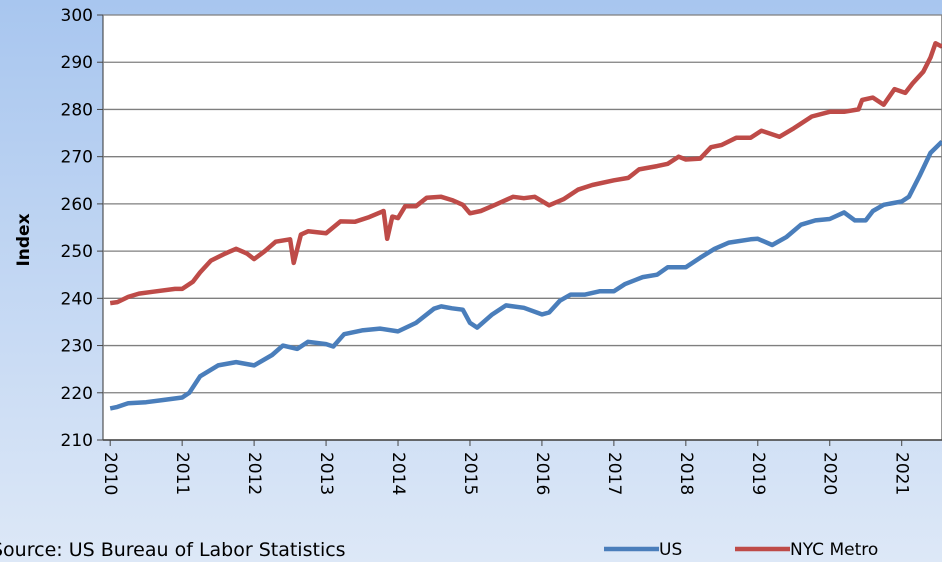 The height and width of the screenshot is (562, 942). I want to click on x-tick-label: 2019, so click(758, 473).